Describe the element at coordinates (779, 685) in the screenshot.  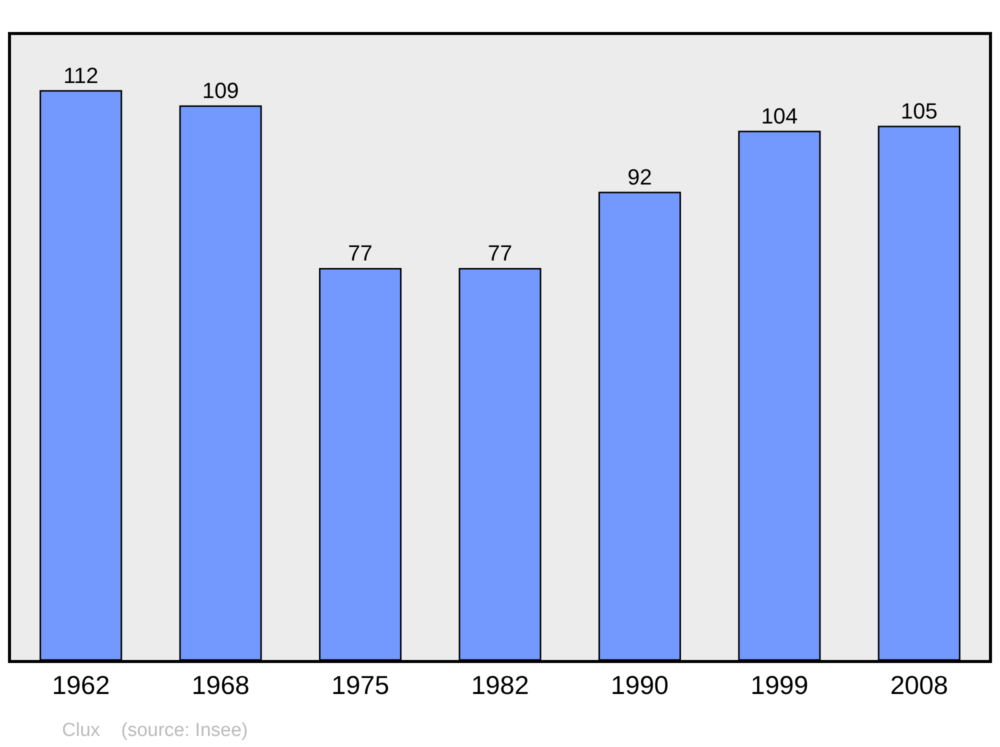
I see `x-tick-label: 1999` at that location.